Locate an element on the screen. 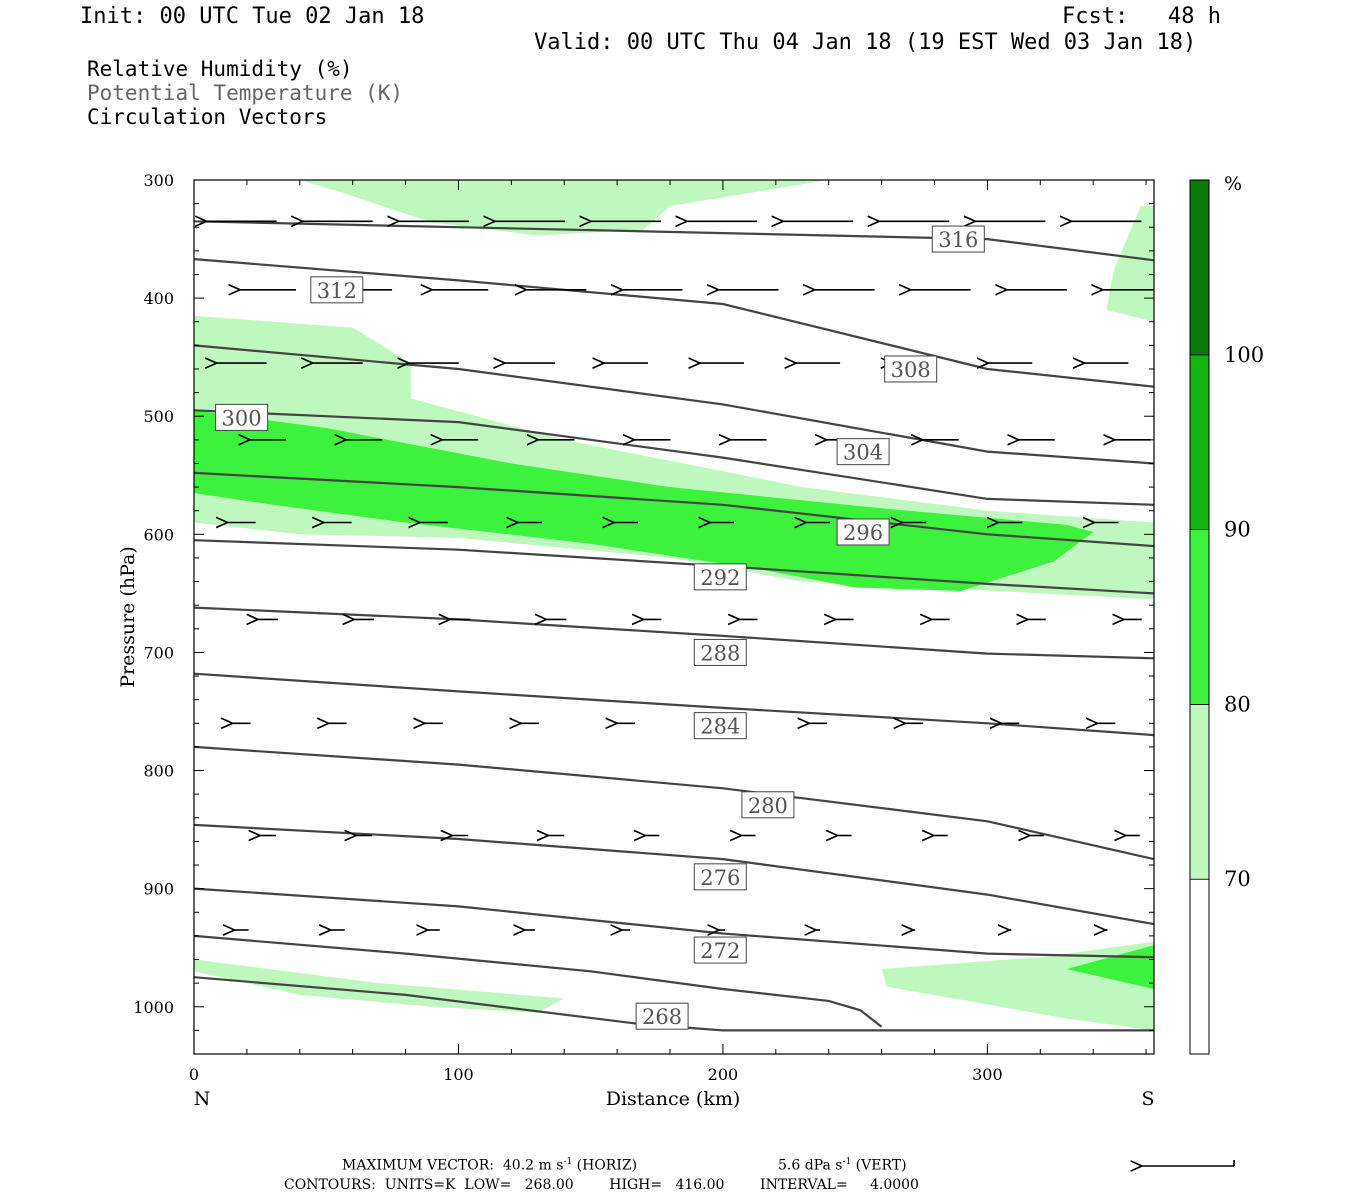  y-tick-label: 1000 is located at coordinates (153, 1007).